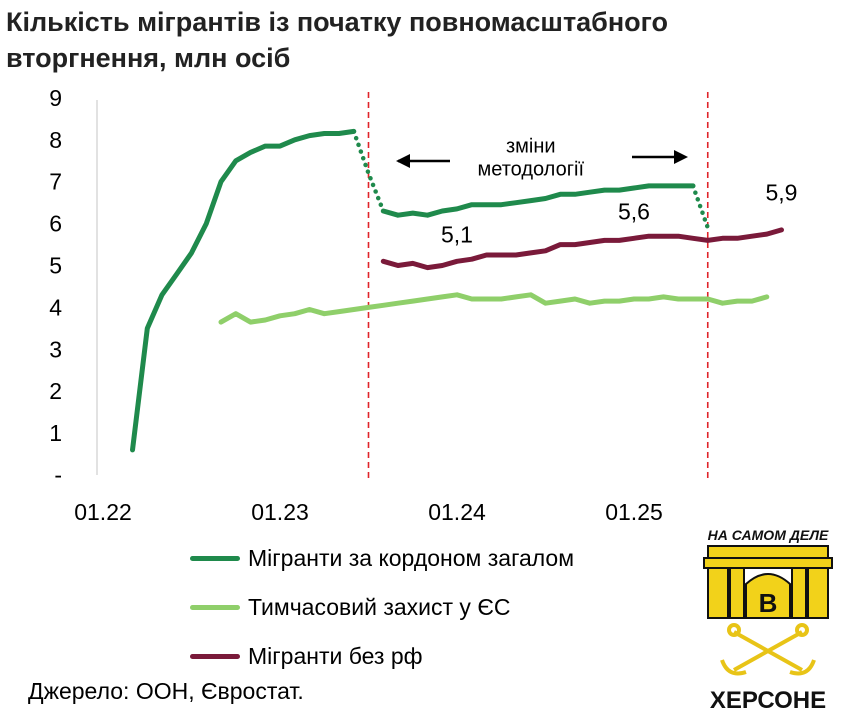  Describe the element at coordinates (55, 286) in the screenshot. I see `y-axis-ticks: - 1 2 3 4 5 6 7 8 9` at that location.